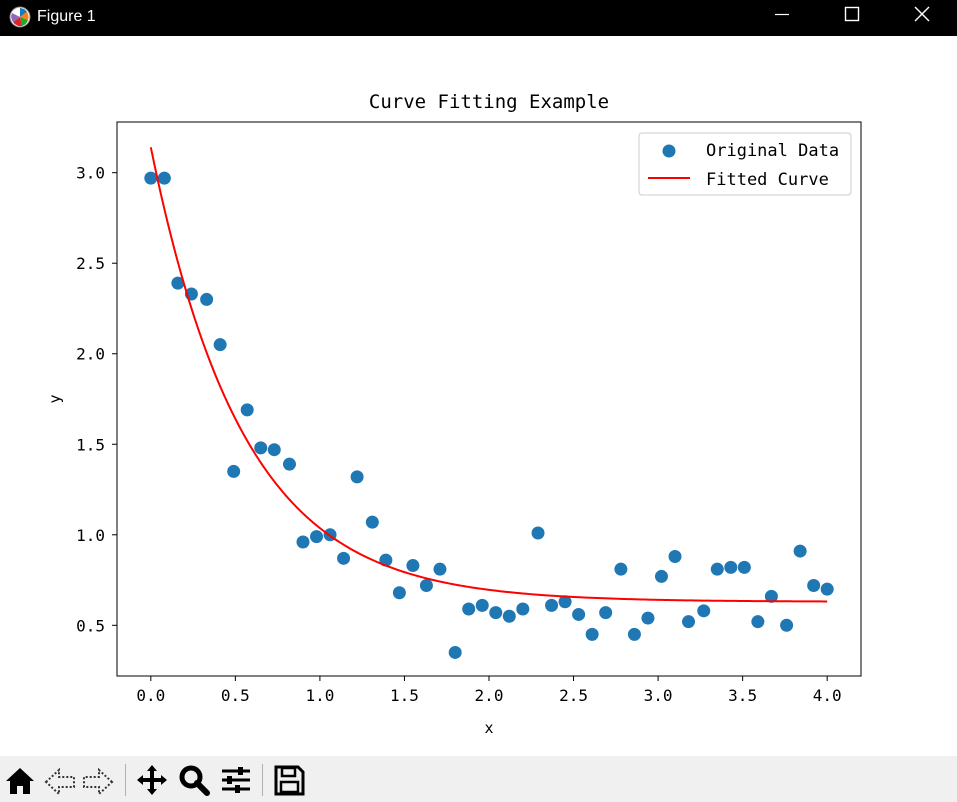 Image resolution: width=957 pixels, height=802 pixels. I want to click on legend: Original Data Fitted Curve, so click(745, 164).